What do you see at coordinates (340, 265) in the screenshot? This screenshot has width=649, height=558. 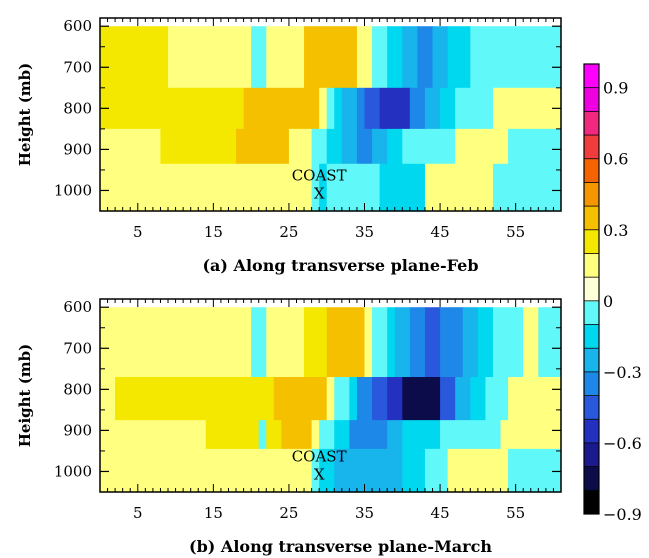 I see `panel-caption: (a) Along transverse plane-Feb` at bounding box center [340, 265].